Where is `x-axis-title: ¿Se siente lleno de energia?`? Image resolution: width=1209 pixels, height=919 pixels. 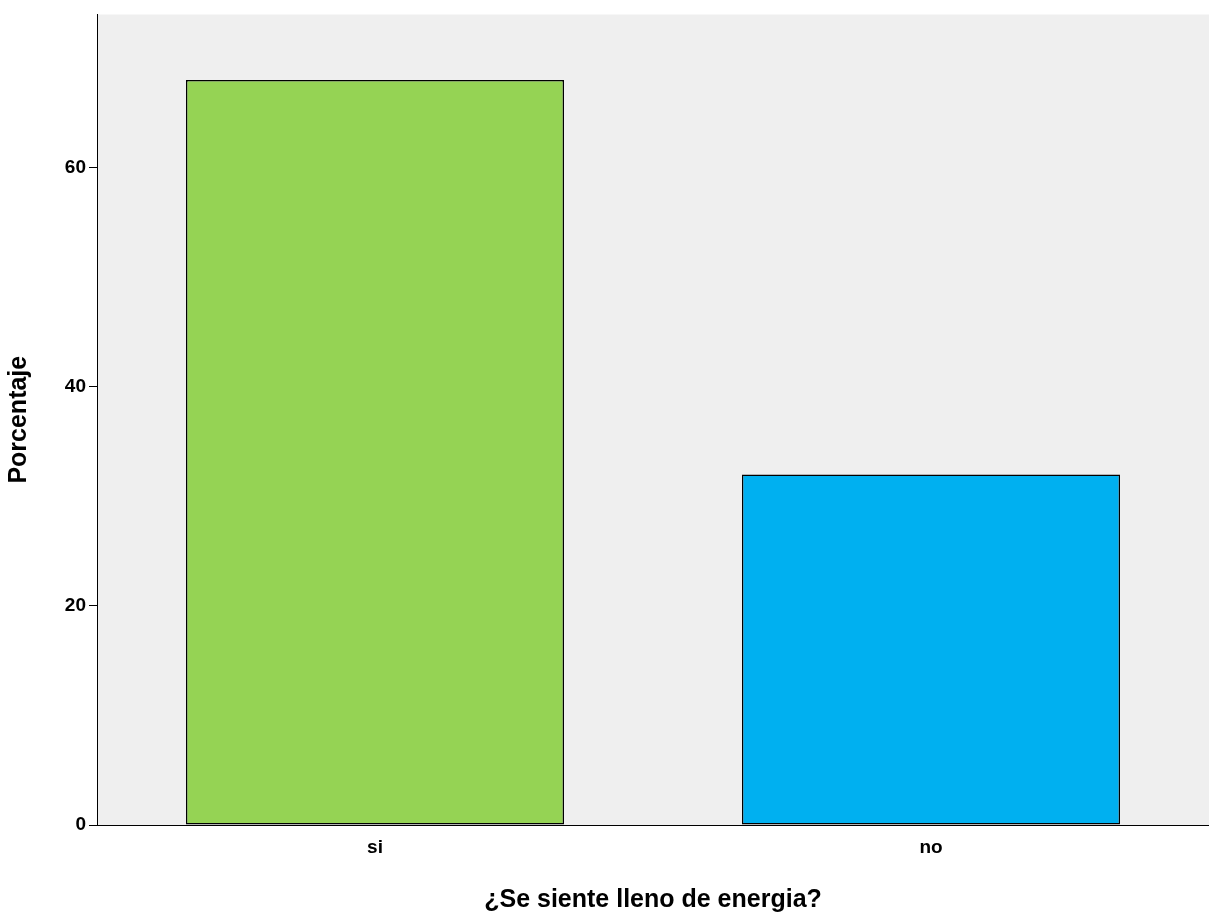 x-axis-title: ¿Se siente lleno de energia? is located at coordinates (653, 897).